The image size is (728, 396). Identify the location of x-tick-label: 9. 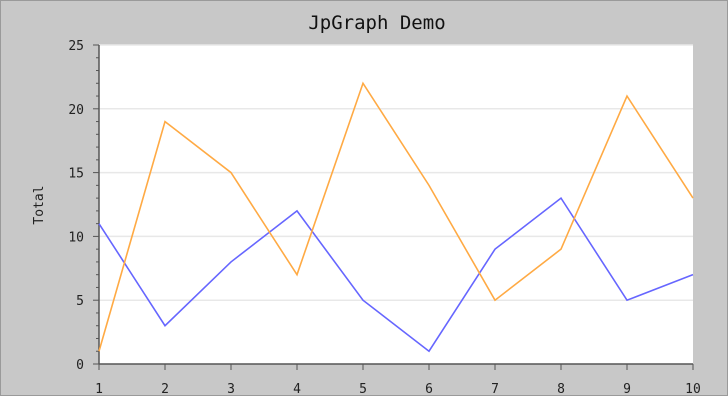
(627, 388).